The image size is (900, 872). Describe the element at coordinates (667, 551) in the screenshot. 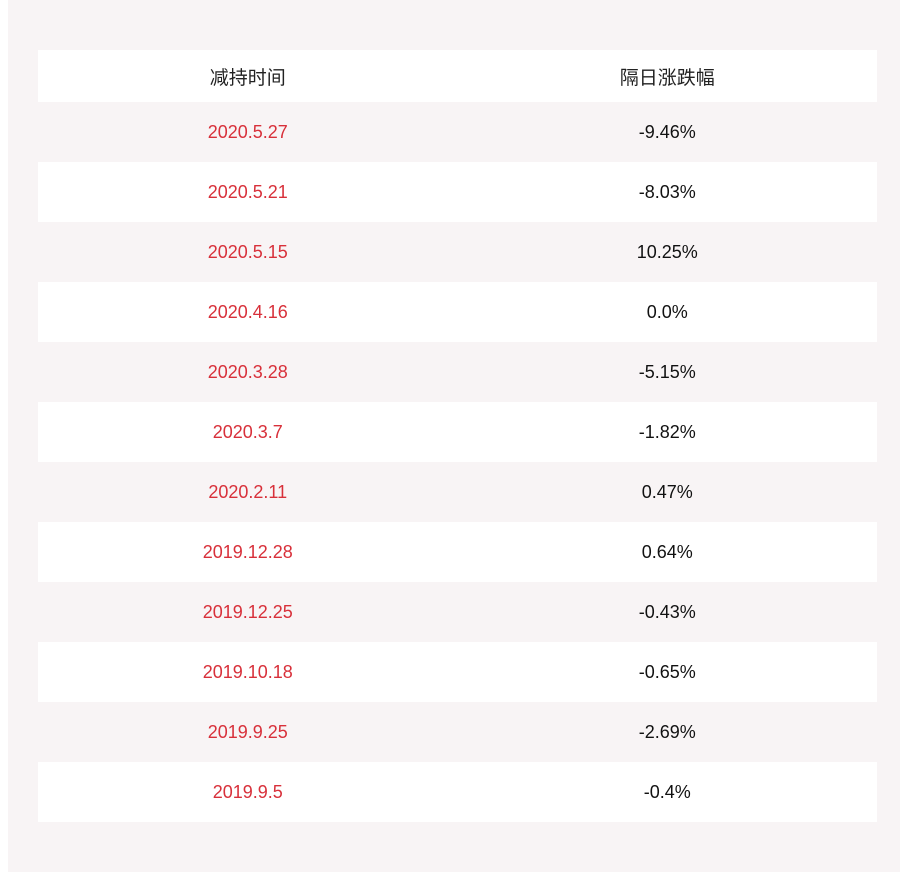

I see `next-day-change-cell: 0.64%` at that location.